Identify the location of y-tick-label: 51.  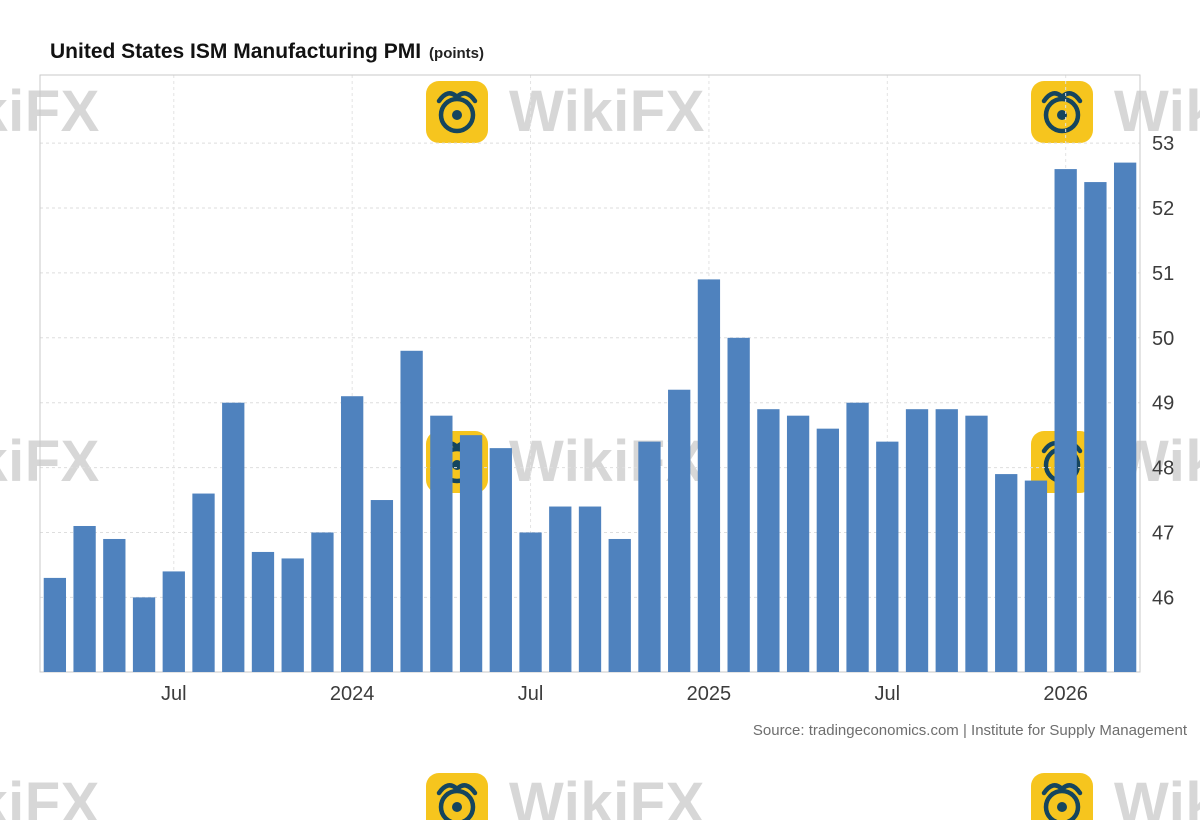
(1163, 274).